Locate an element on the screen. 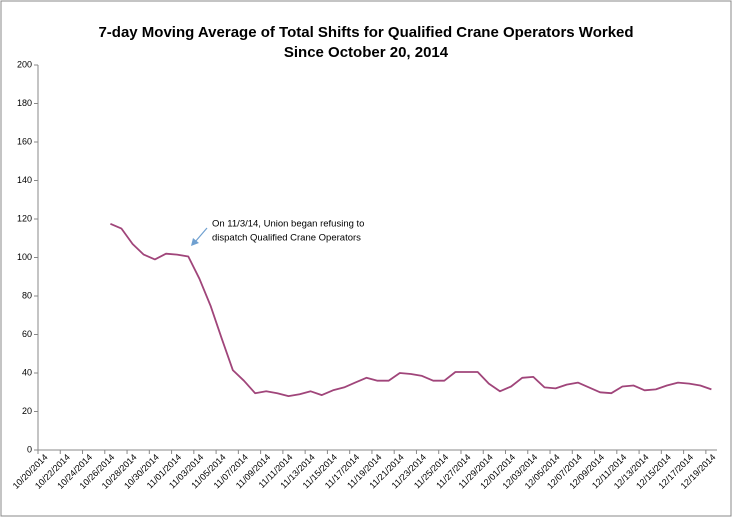 The width and height of the screenshot is (733, 518). annotation: On 11/3/14, Union began refusing to is located at coordinates (288, 224).